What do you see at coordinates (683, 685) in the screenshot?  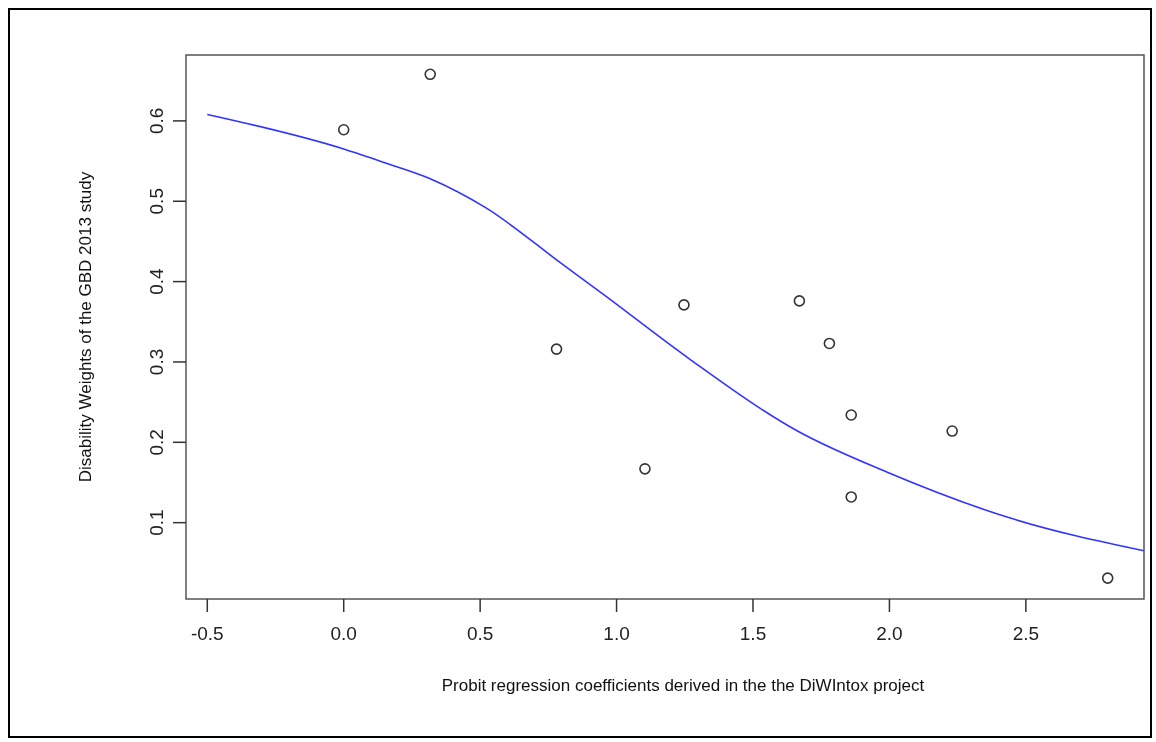 I see `x-axis-title: Probit regression coefficients derived in the the DiWIntox project` at bounding box center [683, 685].